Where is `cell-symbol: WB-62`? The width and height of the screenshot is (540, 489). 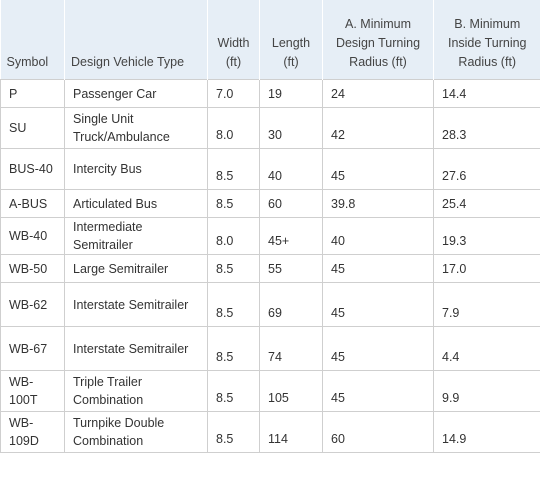
cell-symbol: WB-62 is located at coordinates (32, 304).